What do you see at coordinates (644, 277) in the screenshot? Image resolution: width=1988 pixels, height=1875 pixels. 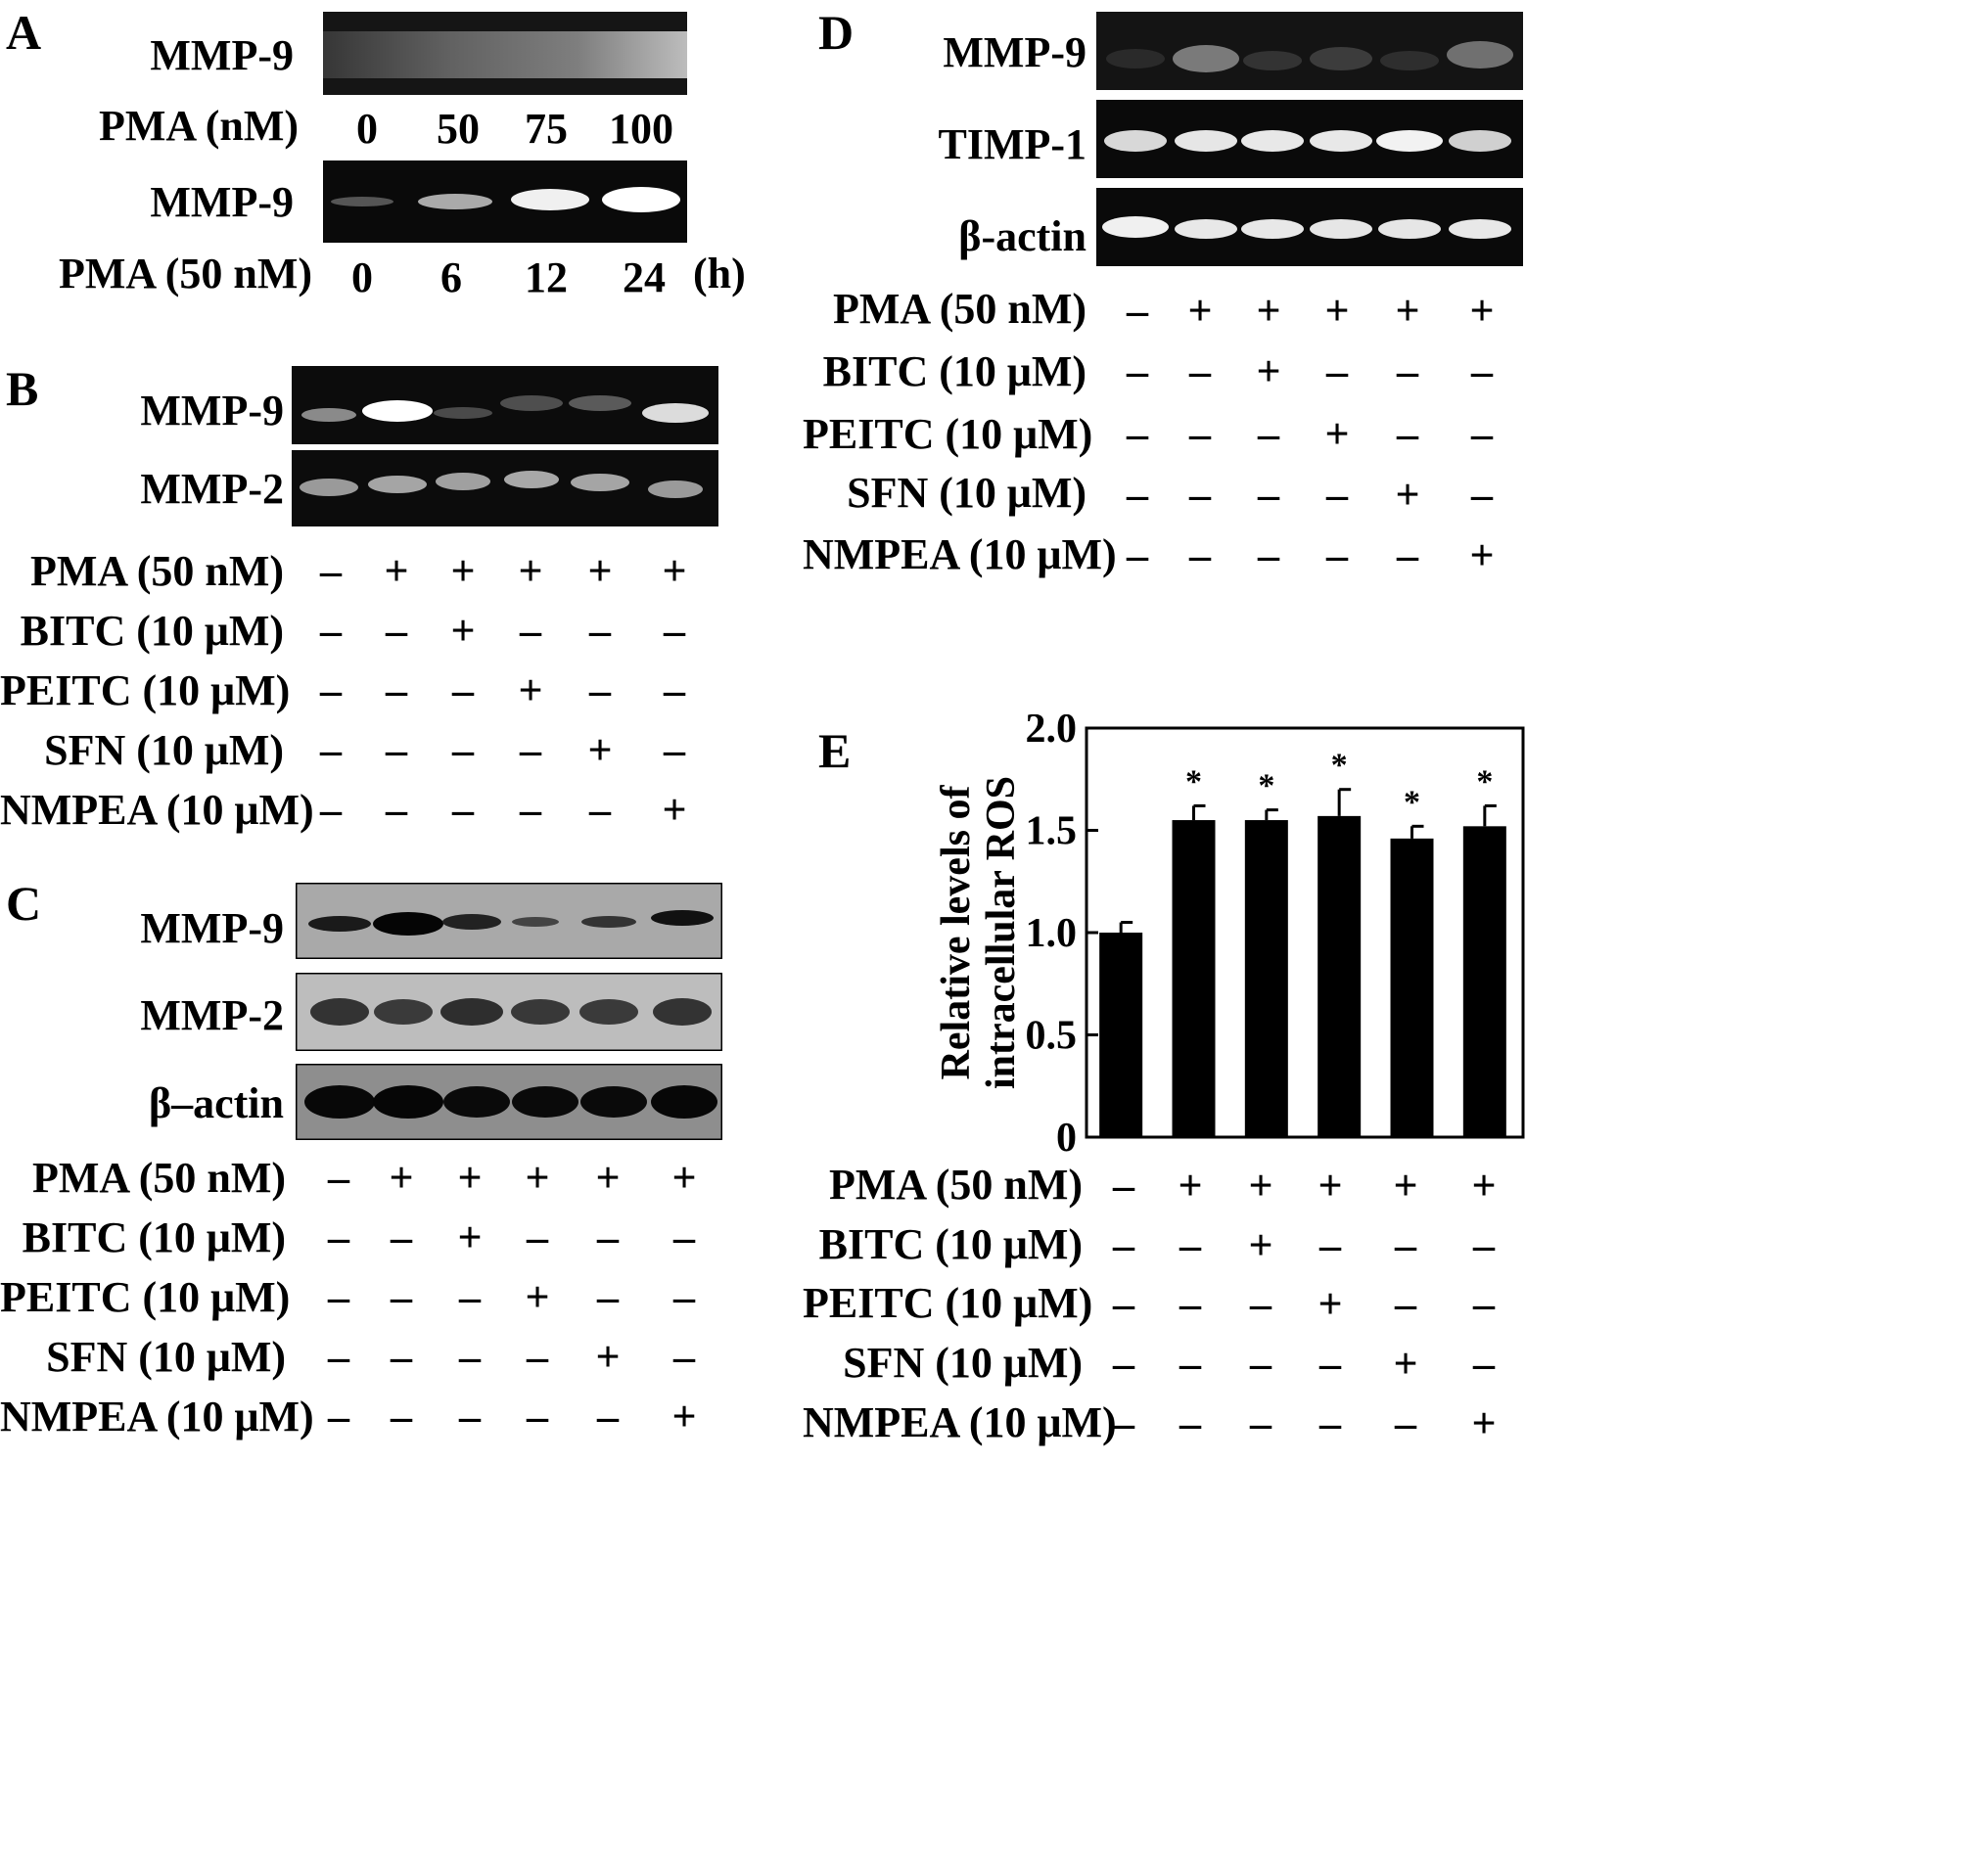 I see `panel-a-row2-value: 24` at bounding box center [644, 277].